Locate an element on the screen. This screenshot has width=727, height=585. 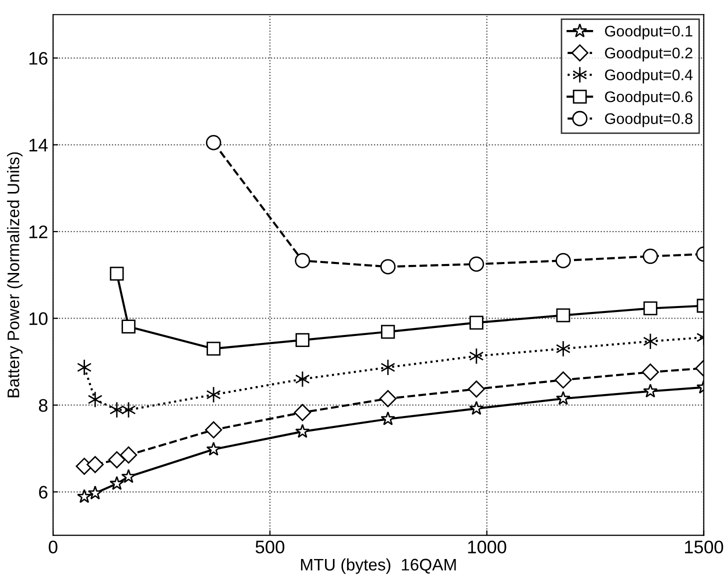
y-tick-label: 8 is located at coordinates (43, 405).